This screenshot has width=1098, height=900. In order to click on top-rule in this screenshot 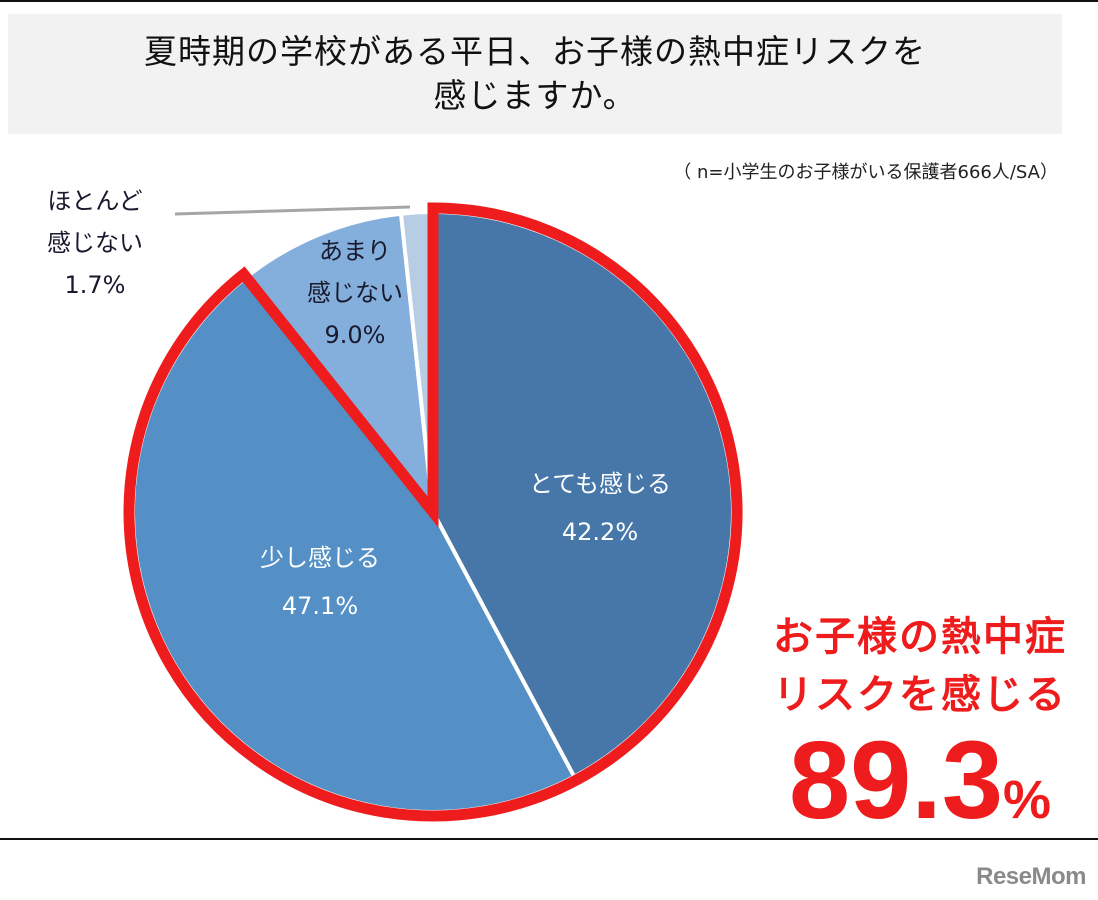, I will do `click(549, 1)`.